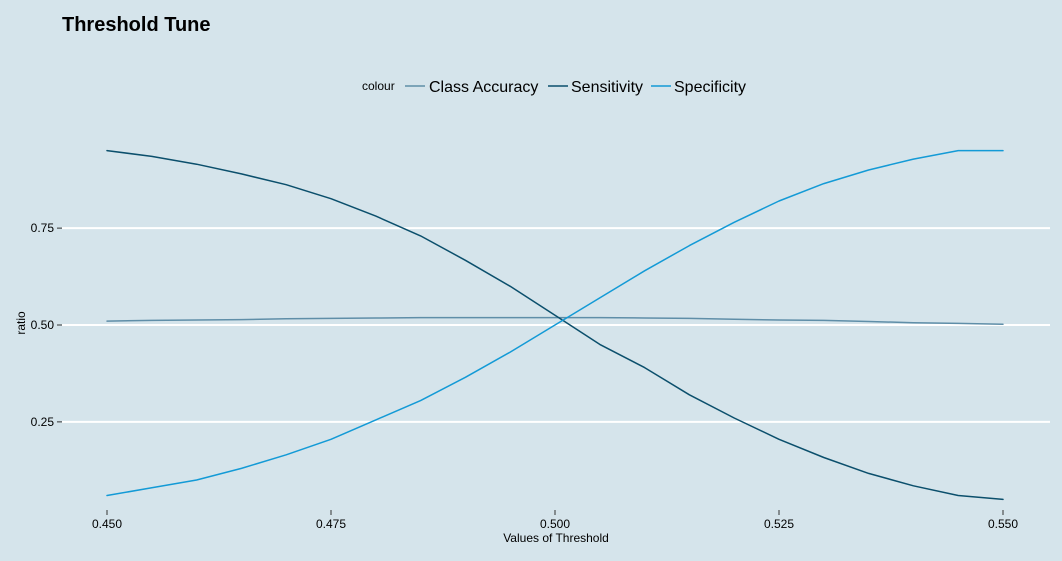 Image resolution: width=1062 pixels, height=561 pixels. Describe the element at coordinates (107, 524) in the screenshot. I see `x-tick-label: 0.450` at that location.